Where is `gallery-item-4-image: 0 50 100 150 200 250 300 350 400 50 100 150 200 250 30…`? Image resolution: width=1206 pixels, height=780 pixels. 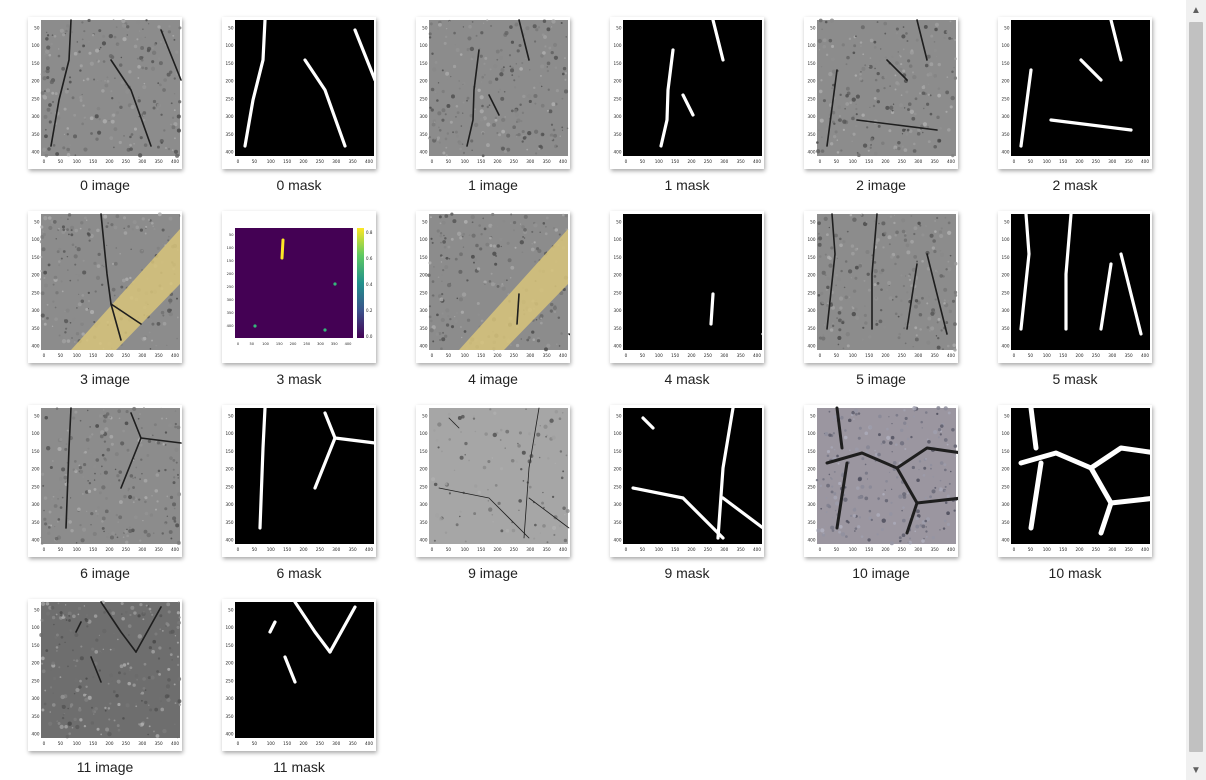
gallery-item-4-image: 0 50 100 150 200 250 300 350 400 50 100 150 200 250 30… is located at coordinates (485, 290).